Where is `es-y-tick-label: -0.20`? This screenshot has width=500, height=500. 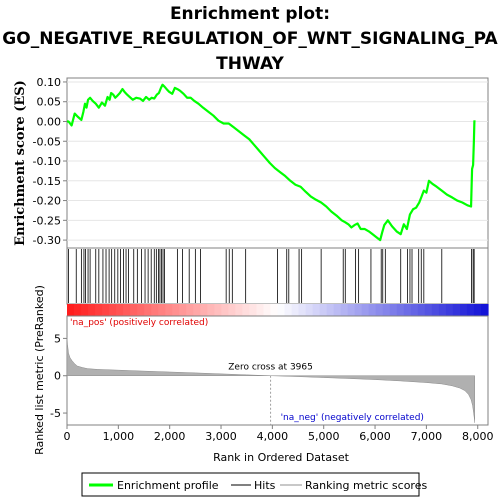
es-y-tick-label: -0.20 is located at coordinates (47, 201).